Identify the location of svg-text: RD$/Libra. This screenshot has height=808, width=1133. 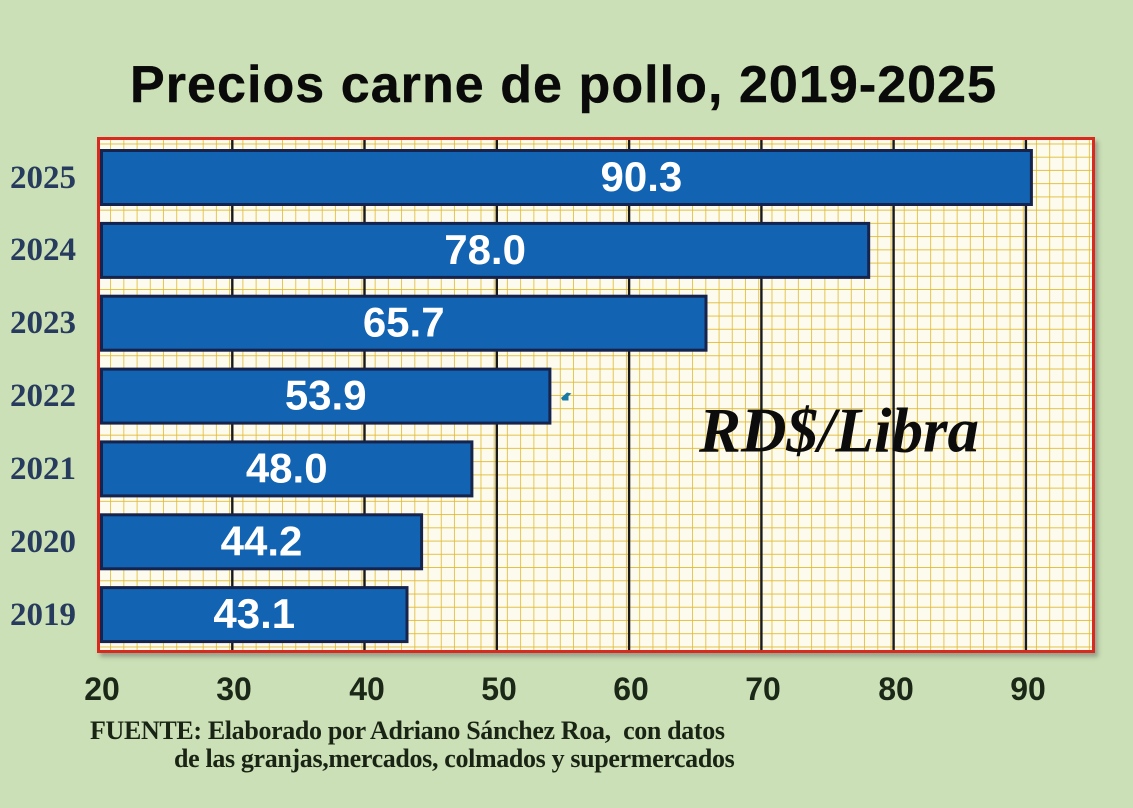
(838, 431).